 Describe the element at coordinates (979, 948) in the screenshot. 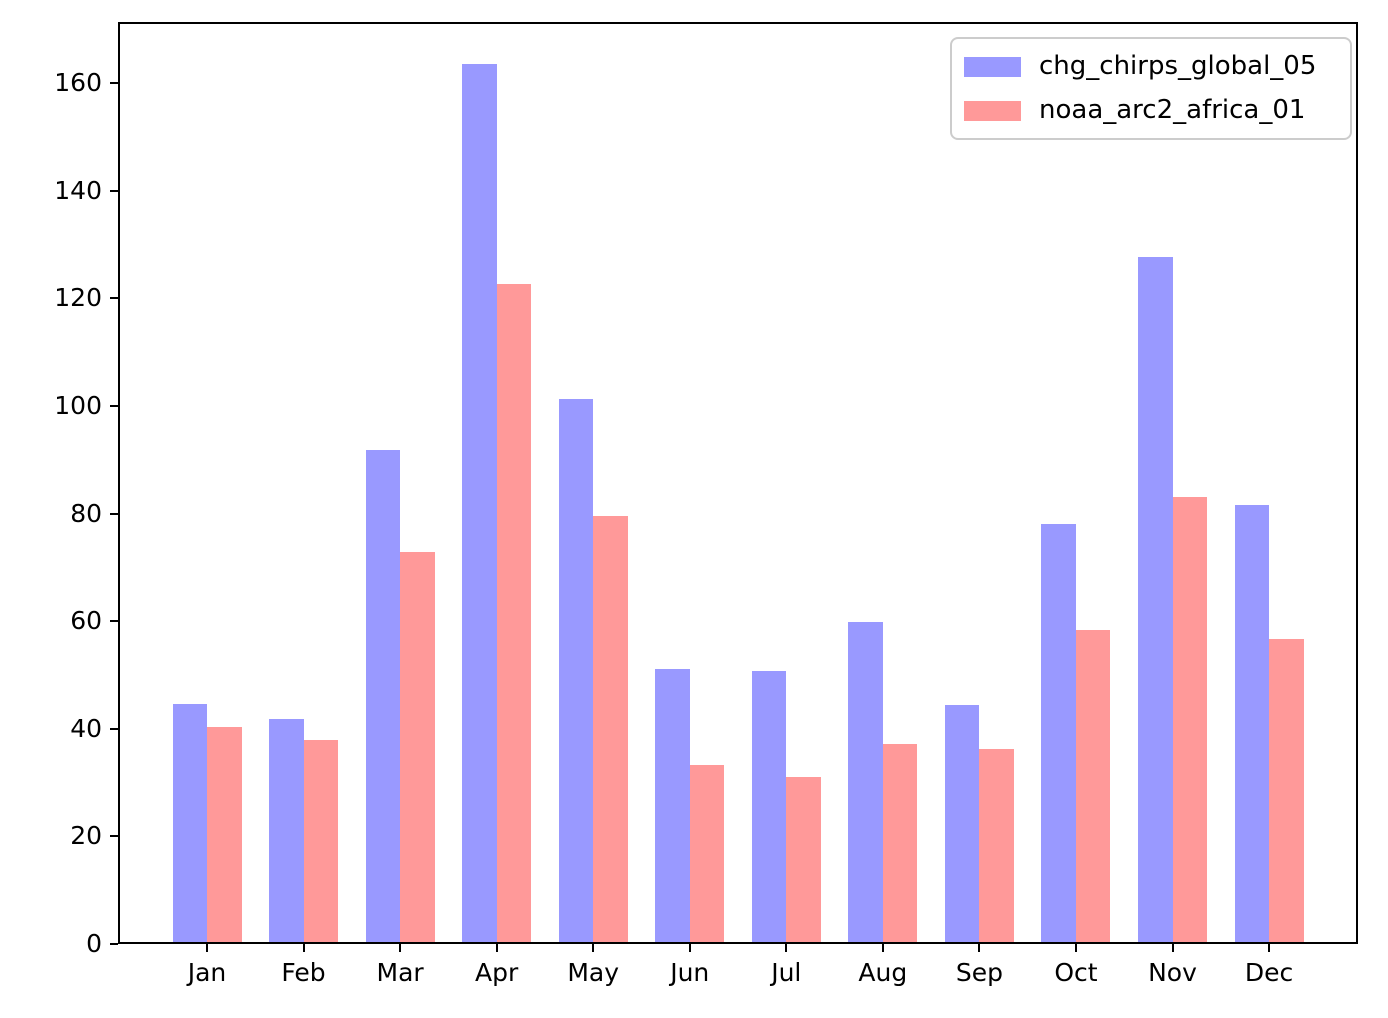

I see `x-tick-sep` at that location.